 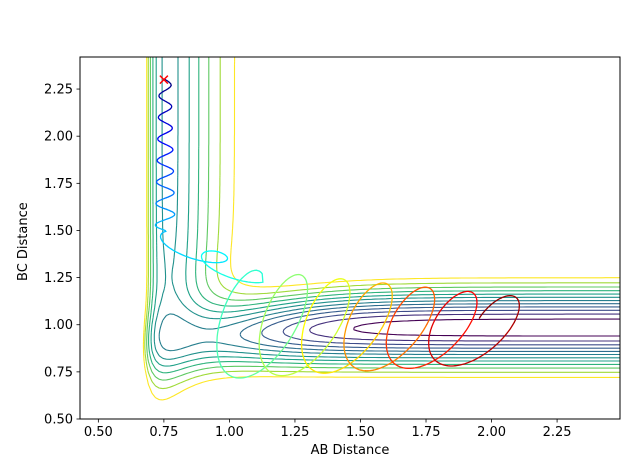 I want to click on y-tick-label: 1.00, so click(x=58, y=325).